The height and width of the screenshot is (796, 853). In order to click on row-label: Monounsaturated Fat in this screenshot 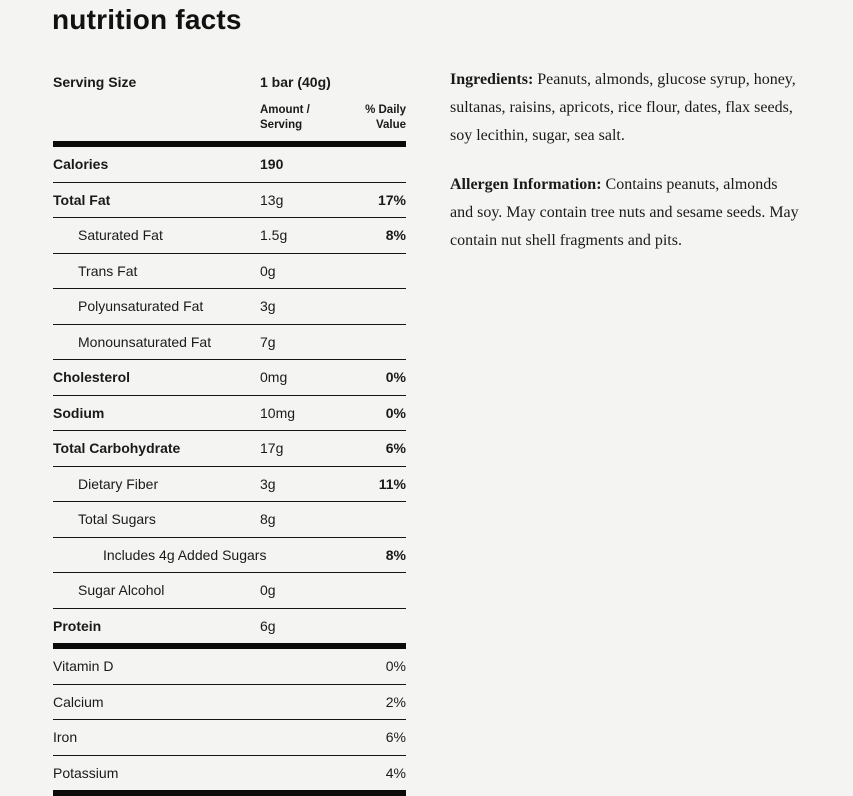, I will do `click(145, 341)`.